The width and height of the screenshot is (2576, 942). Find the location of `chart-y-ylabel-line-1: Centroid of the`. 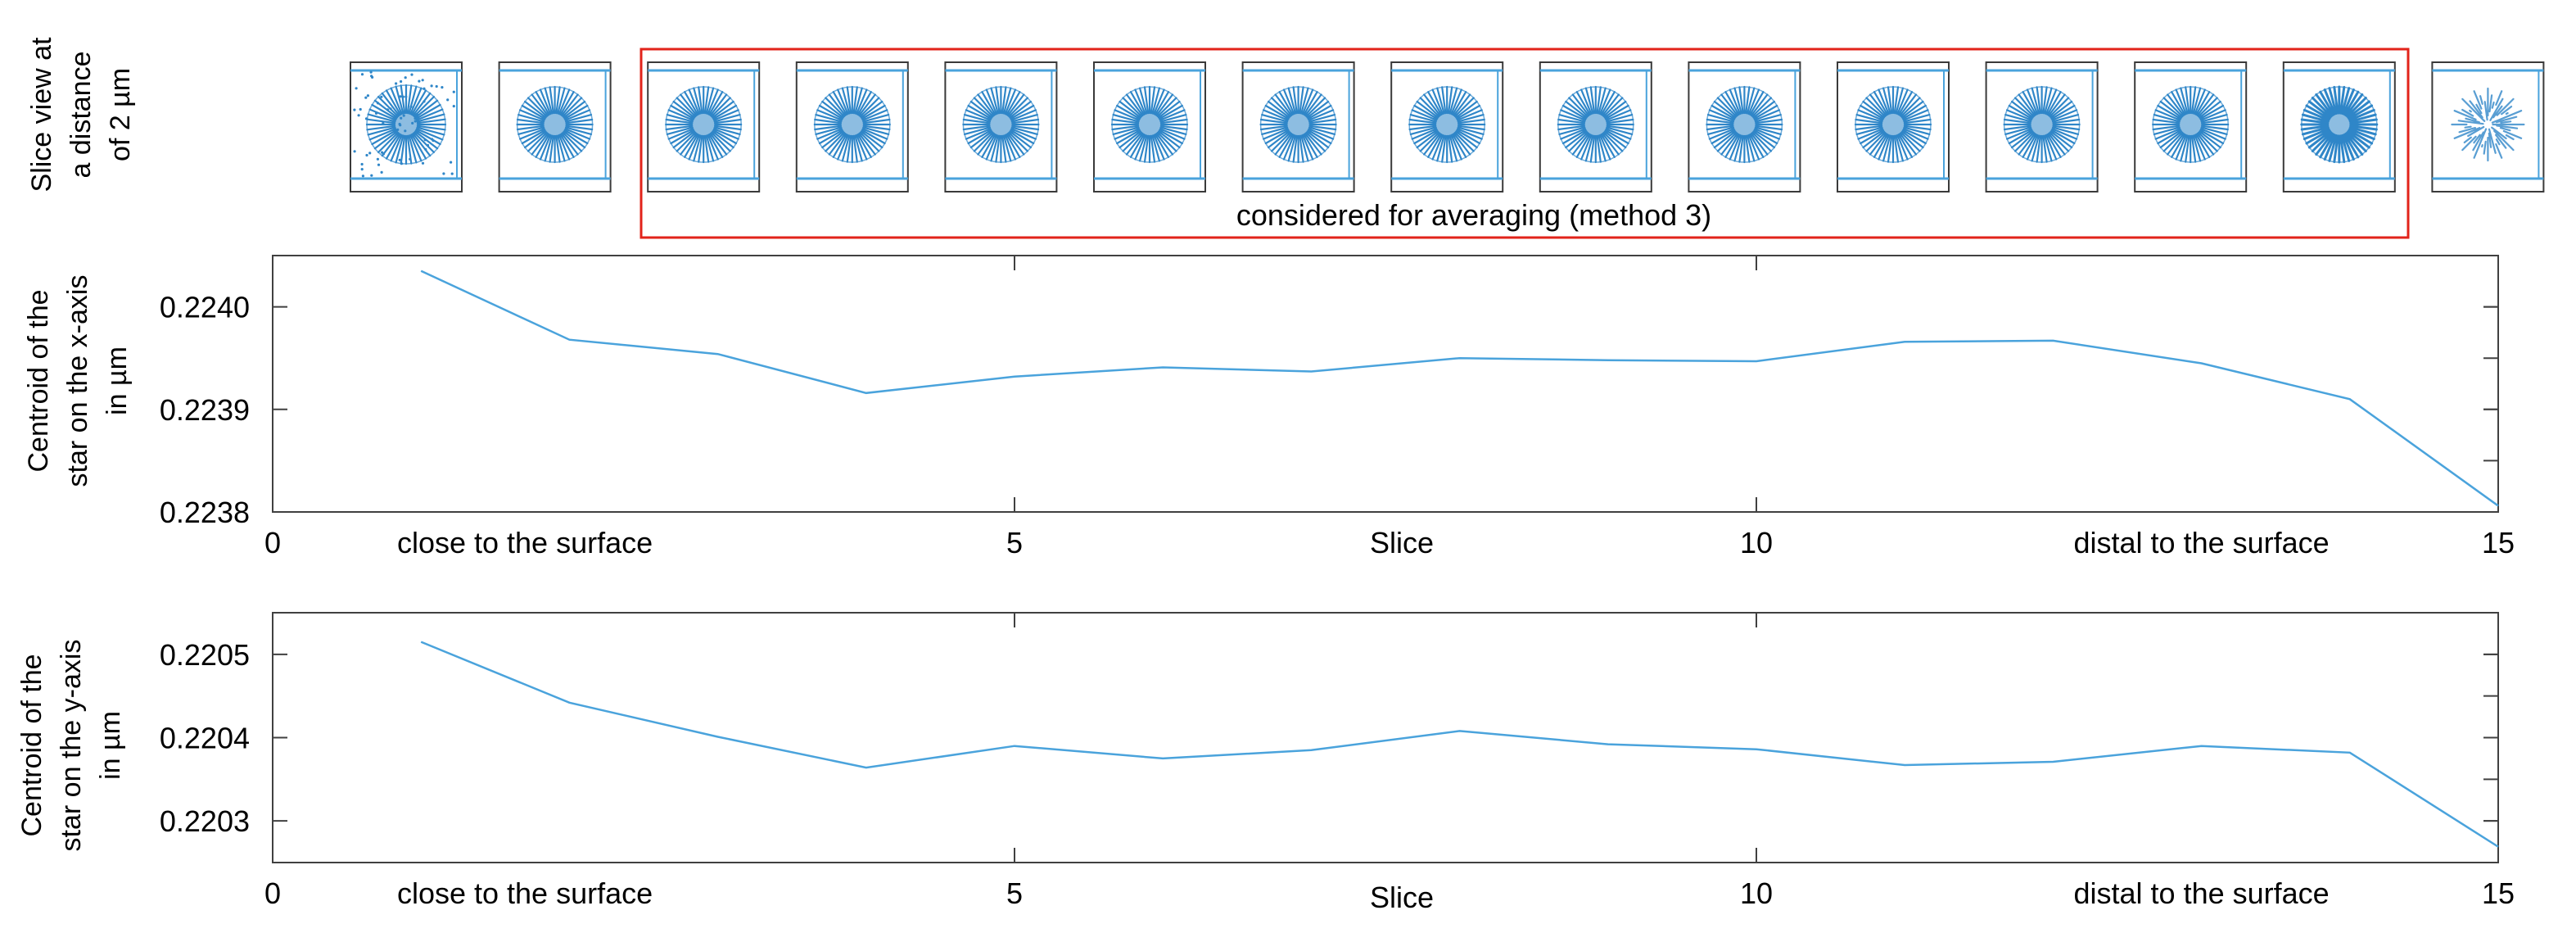

chart-y-ylabel-line-1: Centroid of the is located at coordinates (31, 745).